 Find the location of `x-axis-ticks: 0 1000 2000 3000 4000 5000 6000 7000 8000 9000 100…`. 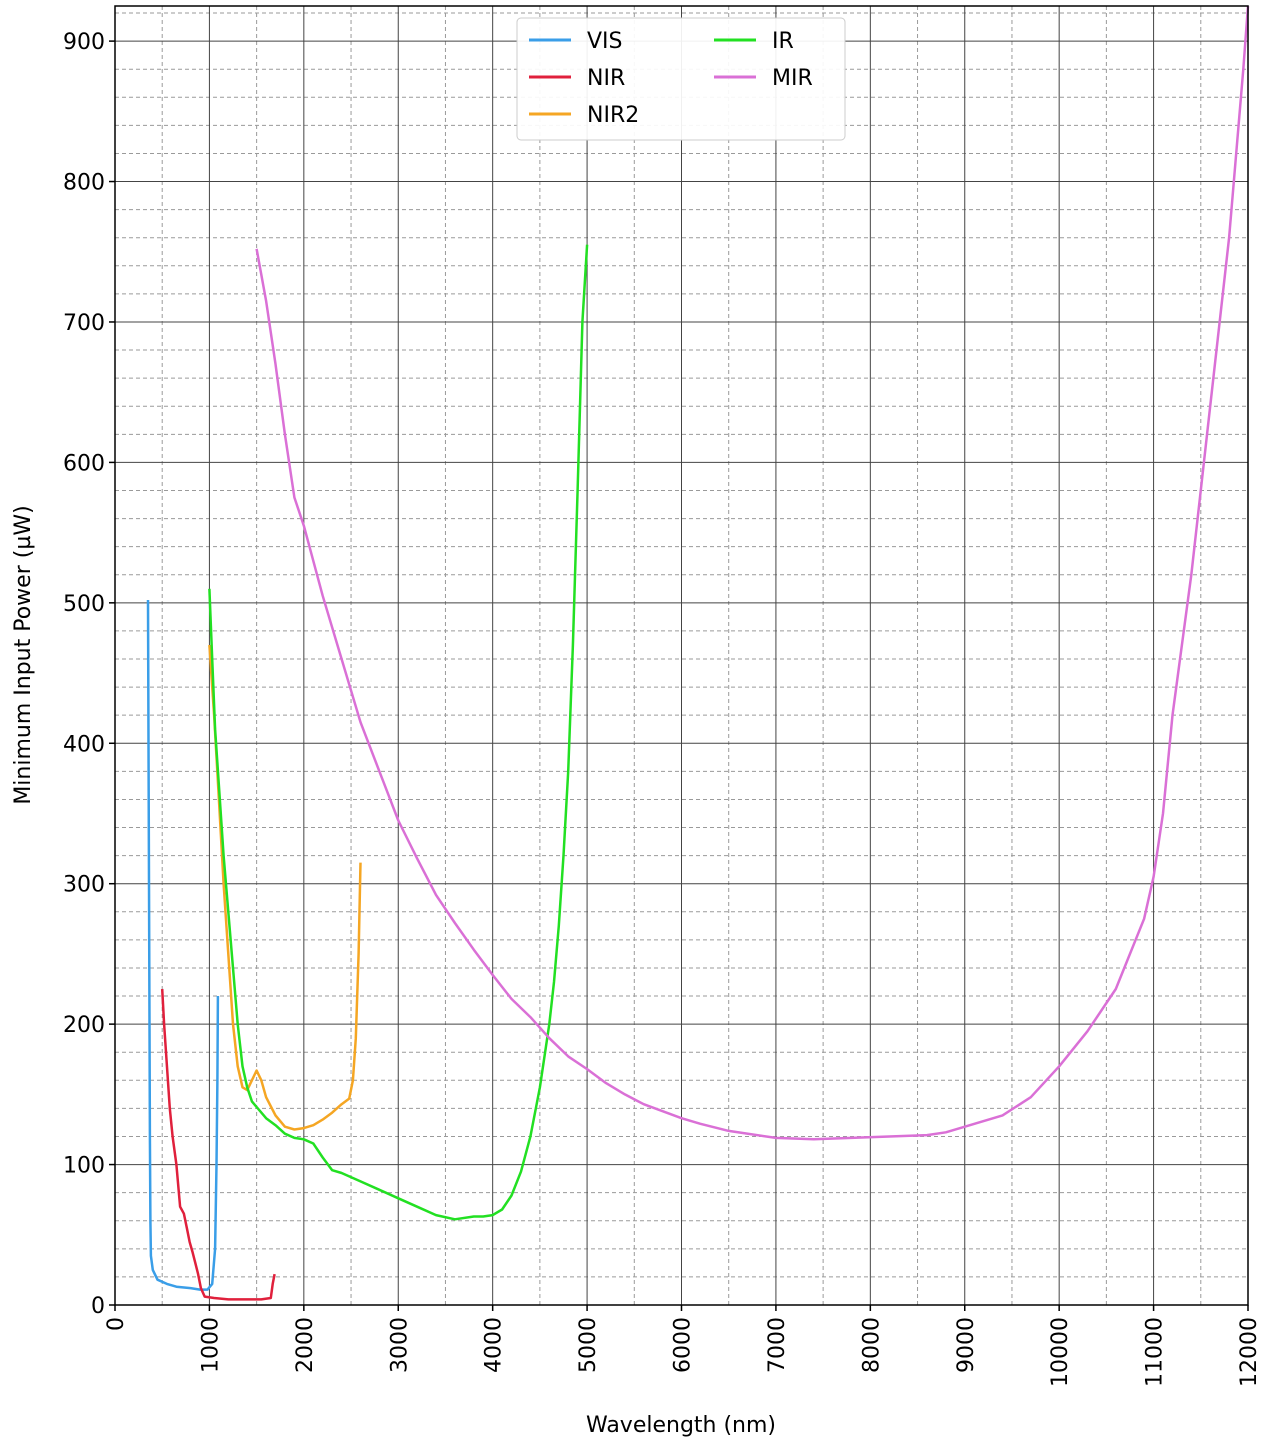

x-axis-ticks: 0 1000 2000 3000 4000 5000 6000 7000 8000 9000 100… is located at coordinates (683, 1346).